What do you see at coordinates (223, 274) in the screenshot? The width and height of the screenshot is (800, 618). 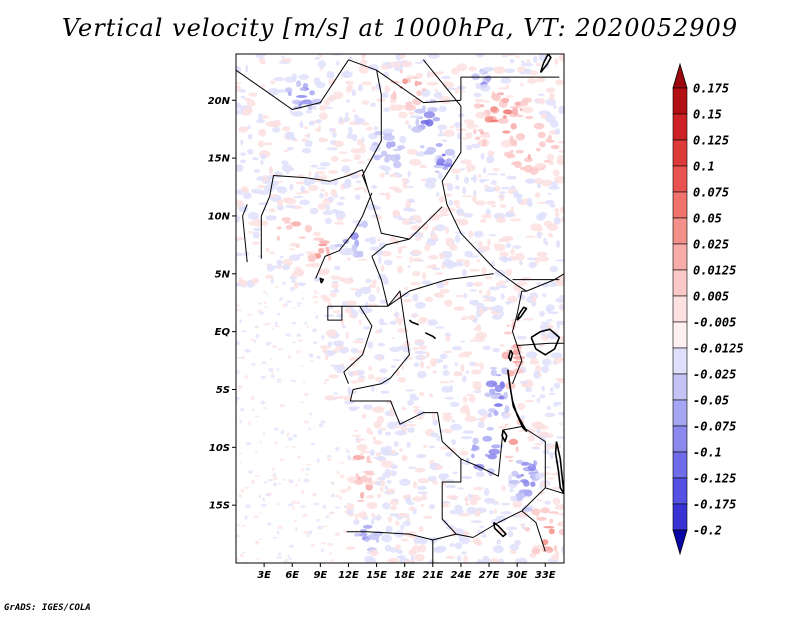 I see `lat-tick-label: 5N` at bounding box center [223, 274].